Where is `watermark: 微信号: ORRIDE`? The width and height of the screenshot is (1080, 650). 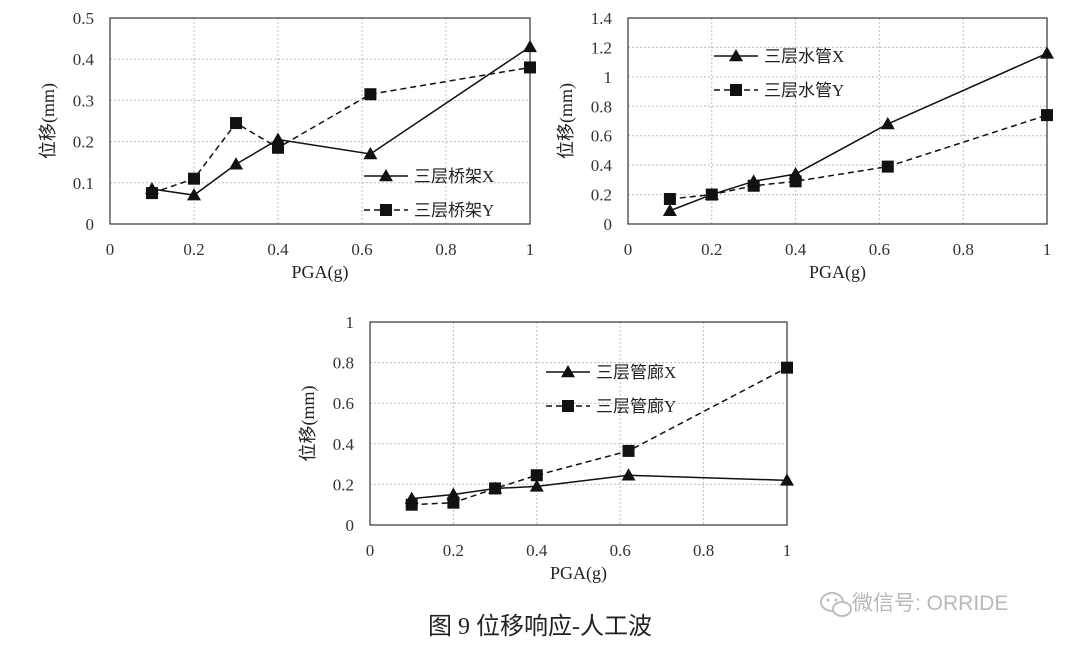
watermark: 微信号: ORRIDE is located at coordinates (914, 604).